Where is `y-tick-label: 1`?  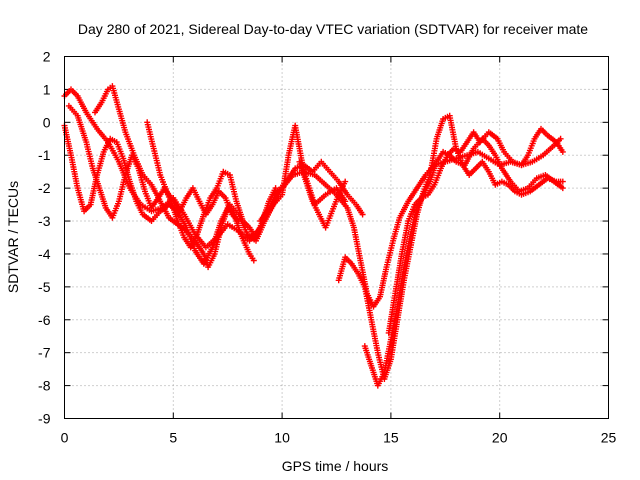
y-tick-label: 1 is located at coordinates (47, 89).